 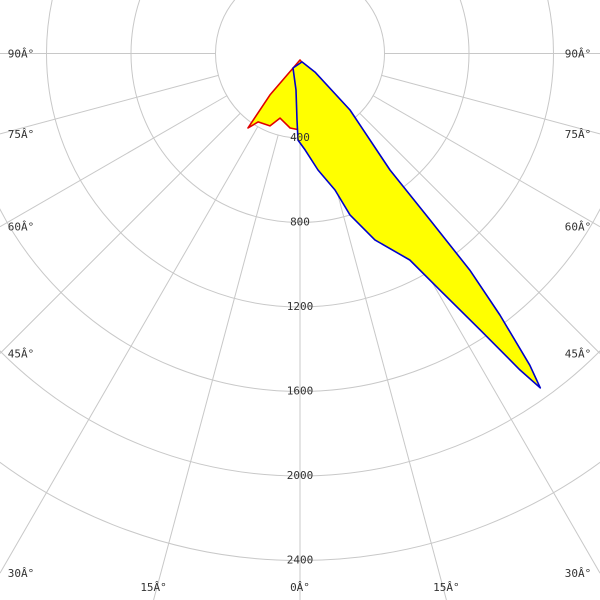 I want to click on radial-tick-label: 1600, so click(x=300, y=391).